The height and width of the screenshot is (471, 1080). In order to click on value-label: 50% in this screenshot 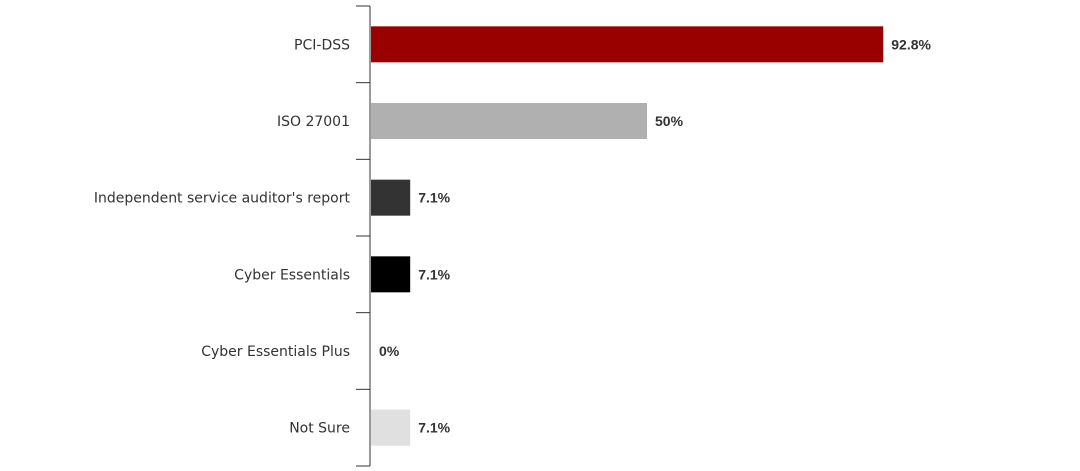, I will do `click(669, 121)`.